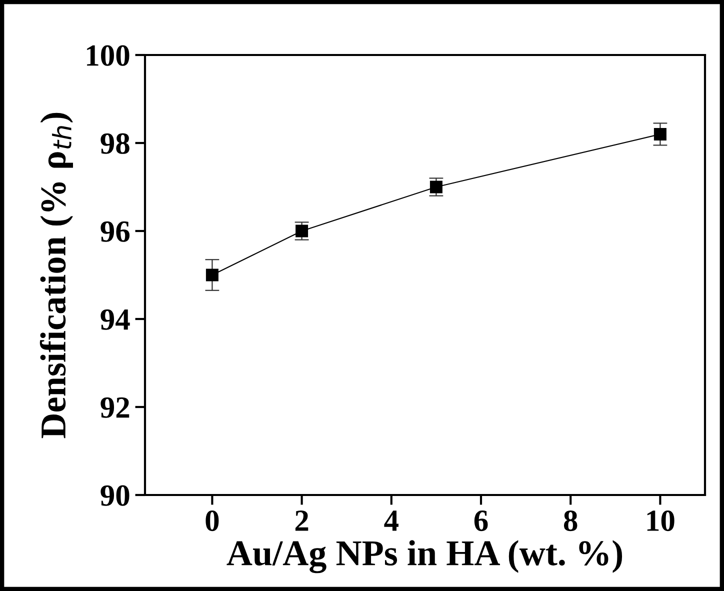  I want to click on y-tick-label: 94, so click(115, 319).